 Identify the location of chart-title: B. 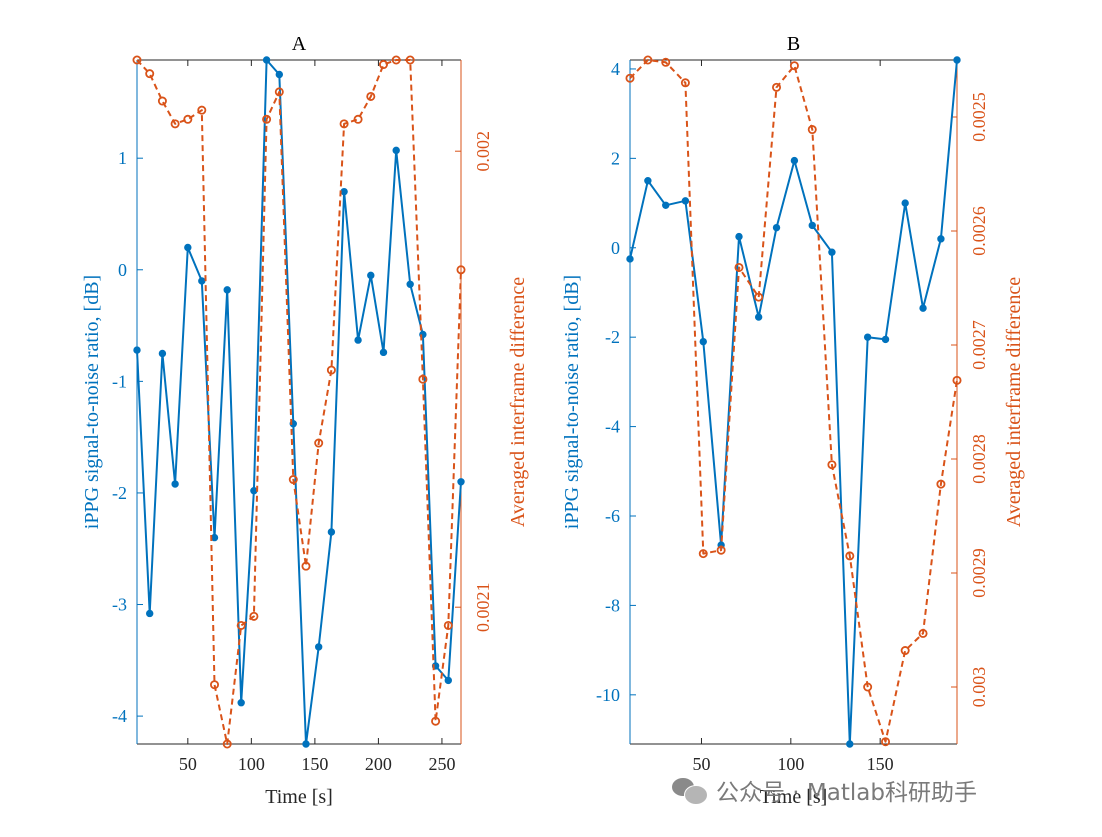
(793, 44).